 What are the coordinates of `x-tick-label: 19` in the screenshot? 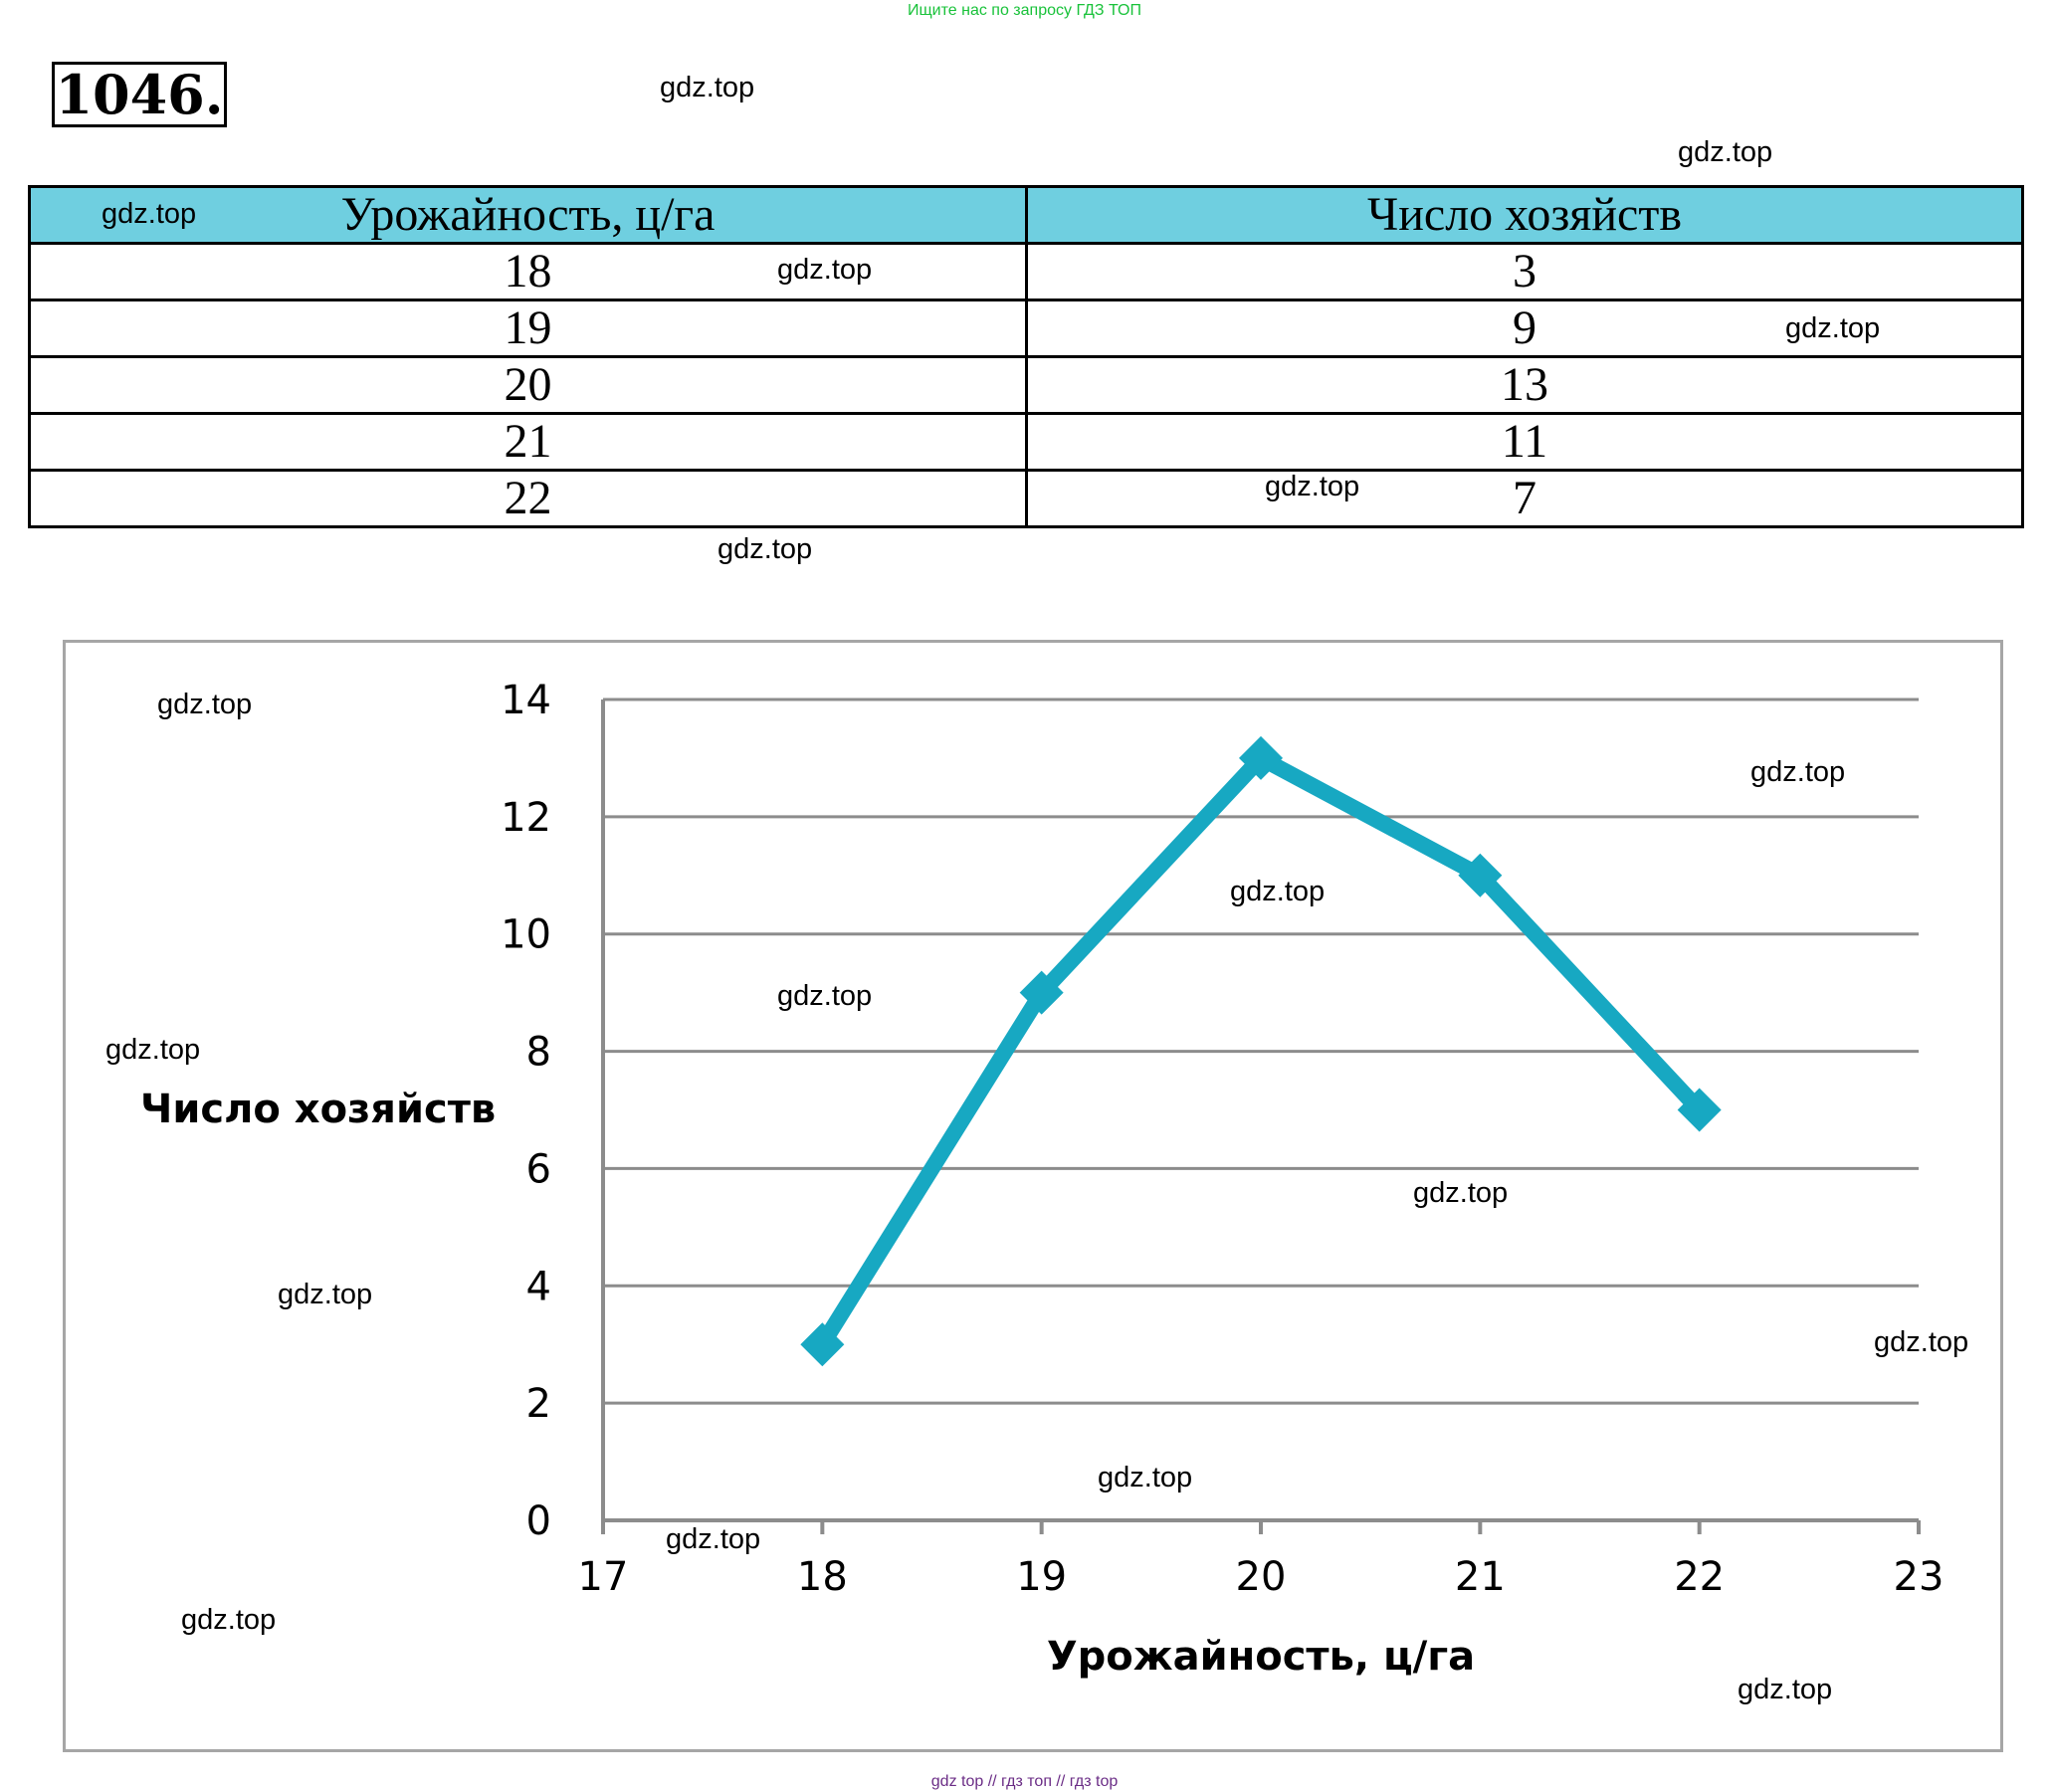 It's located at (1041, 1577).